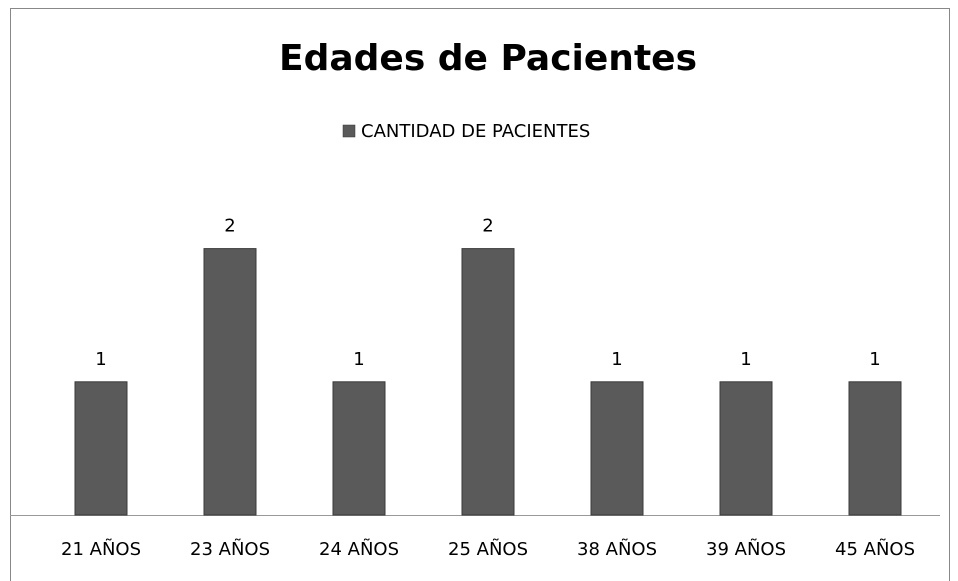 The image size is (958, 581). I want to click on chart-title: Edades de Pacientes, so click(488, 58).